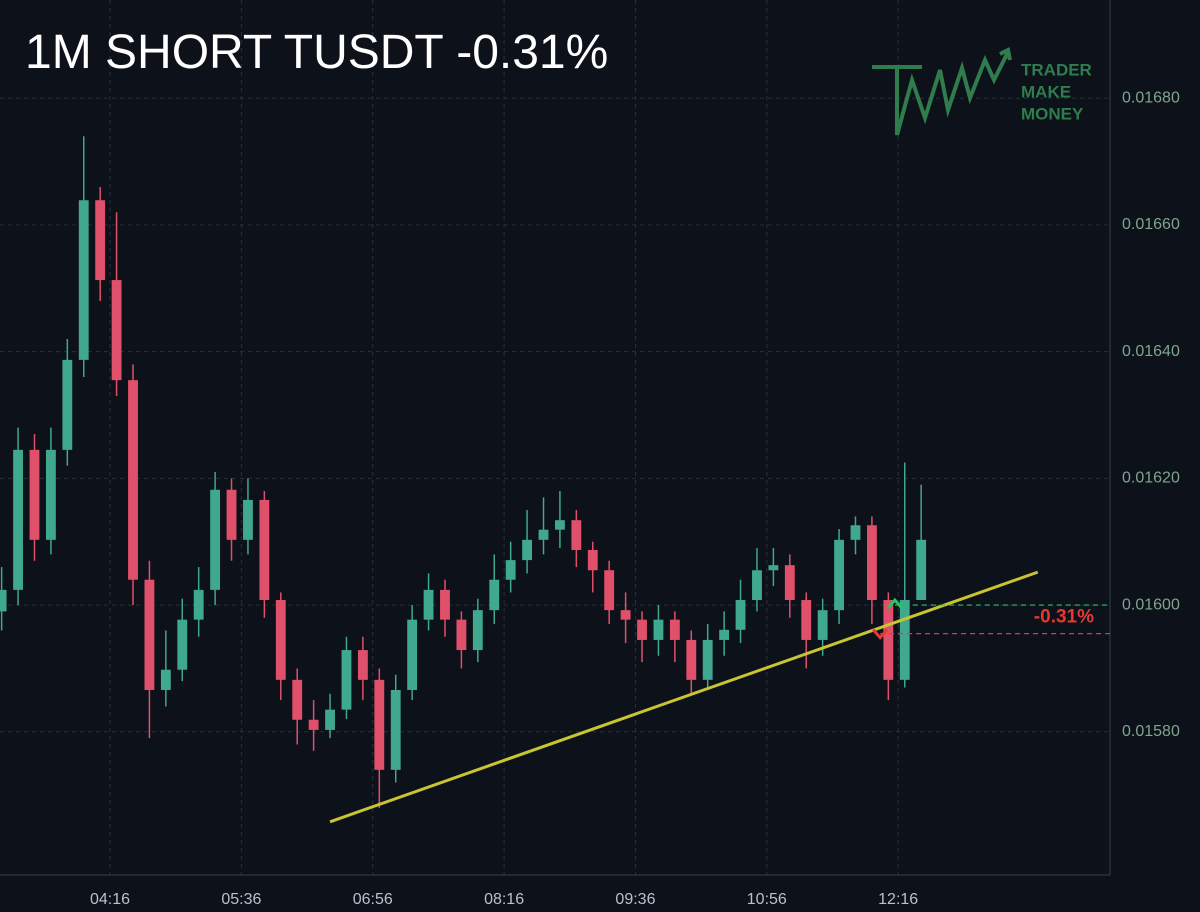  What do you see at coordinates (1151, 478) in the screenshot?
I see `y-tick-label: 0.01620` at bounding box center [1151, 478].